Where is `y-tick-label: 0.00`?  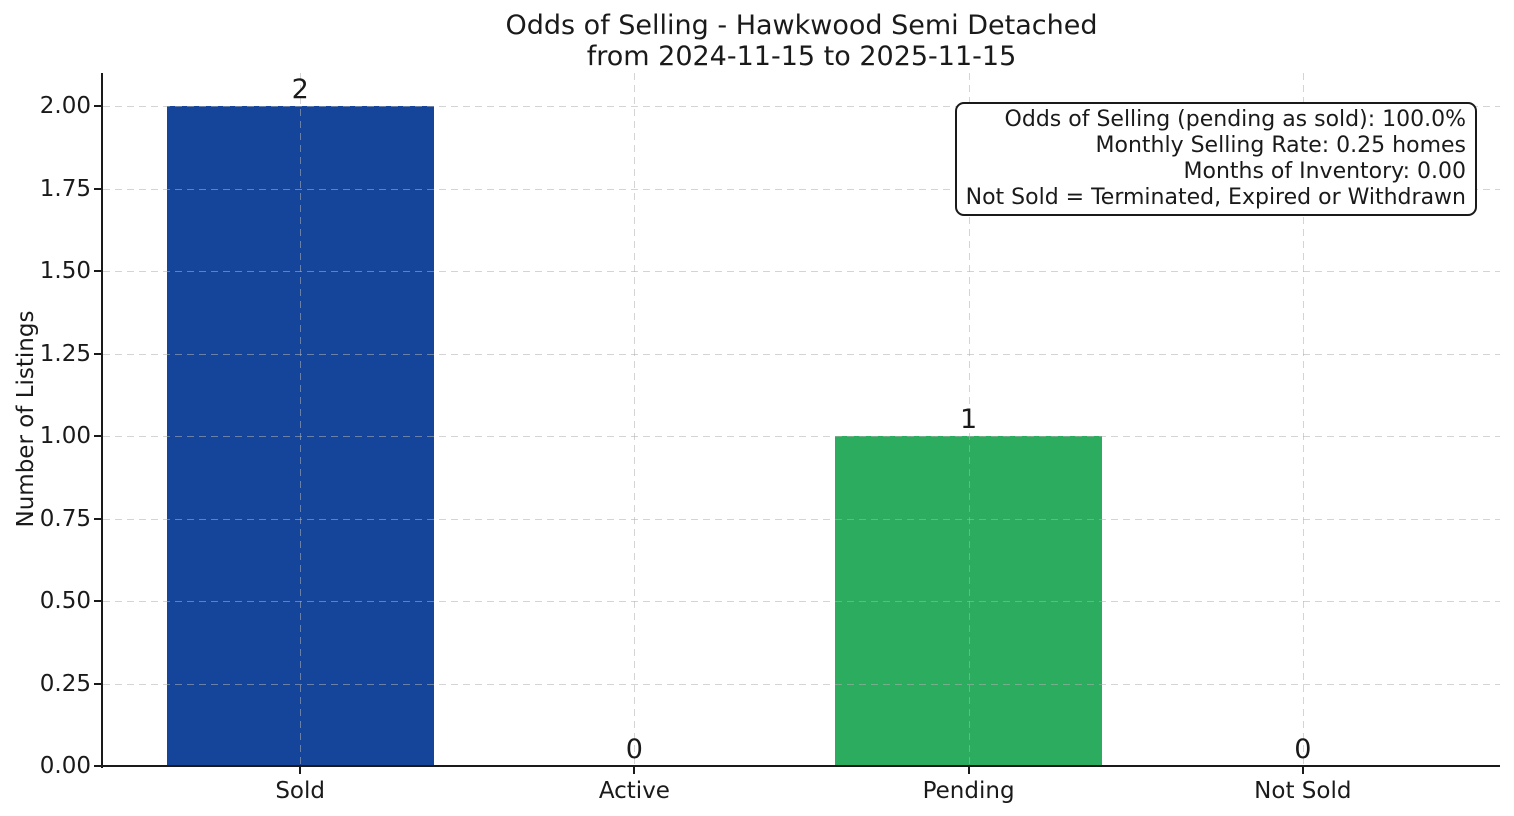 y-tick-label: 0.00 is located at coordinates (65, 766).